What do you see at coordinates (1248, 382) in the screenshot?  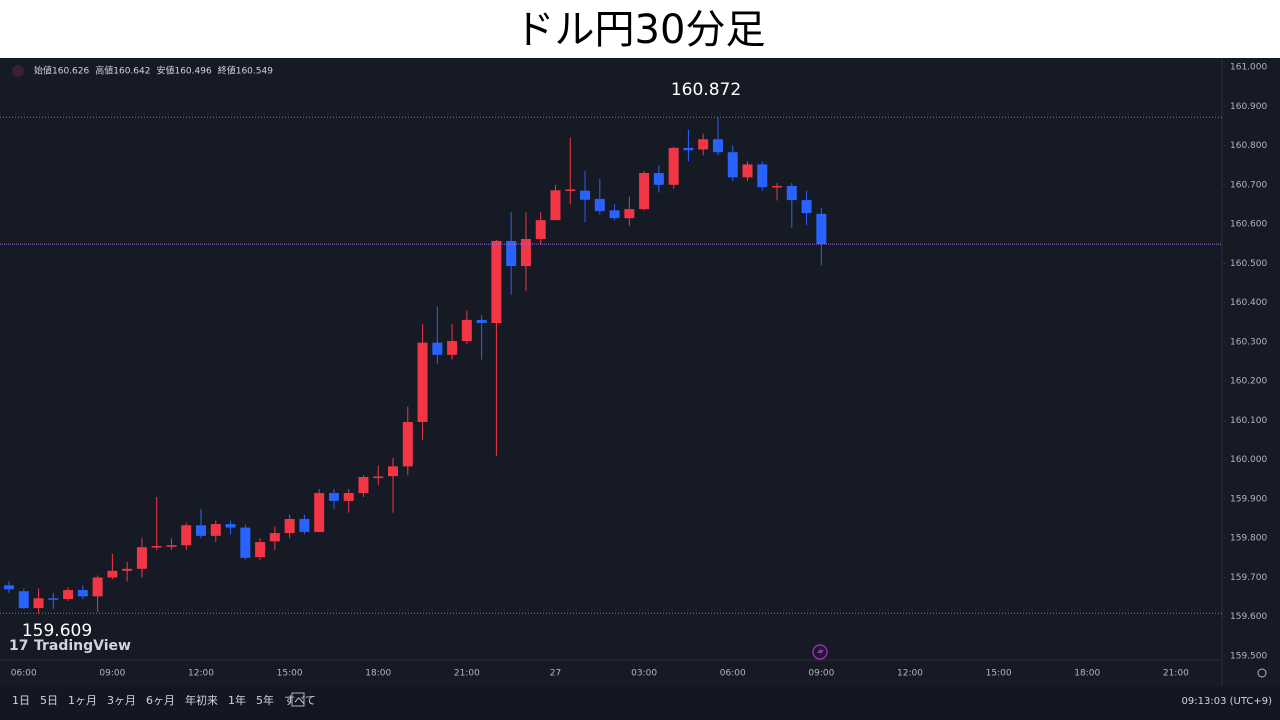 I see `y-tick-label: 160.200` at bounding box center [1248, 382].